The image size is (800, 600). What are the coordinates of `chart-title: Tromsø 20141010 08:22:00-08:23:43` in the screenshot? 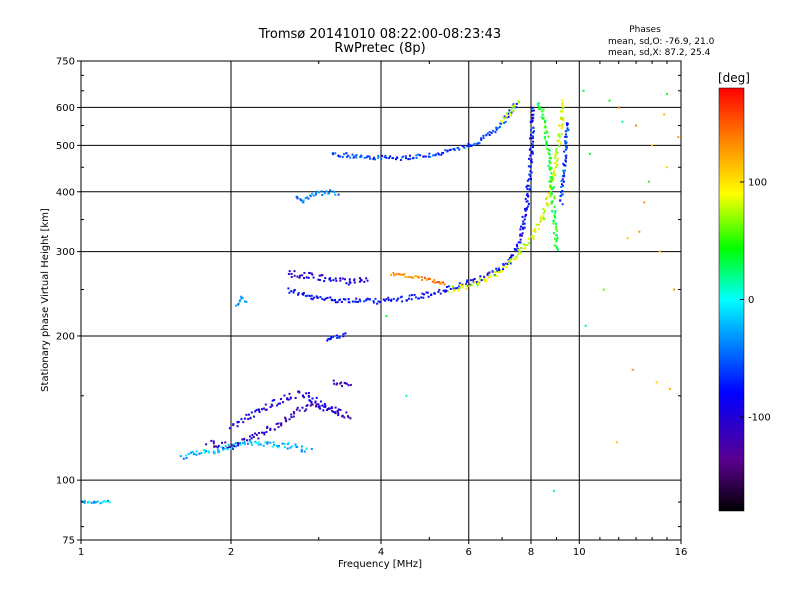 It's located at (379, 34).